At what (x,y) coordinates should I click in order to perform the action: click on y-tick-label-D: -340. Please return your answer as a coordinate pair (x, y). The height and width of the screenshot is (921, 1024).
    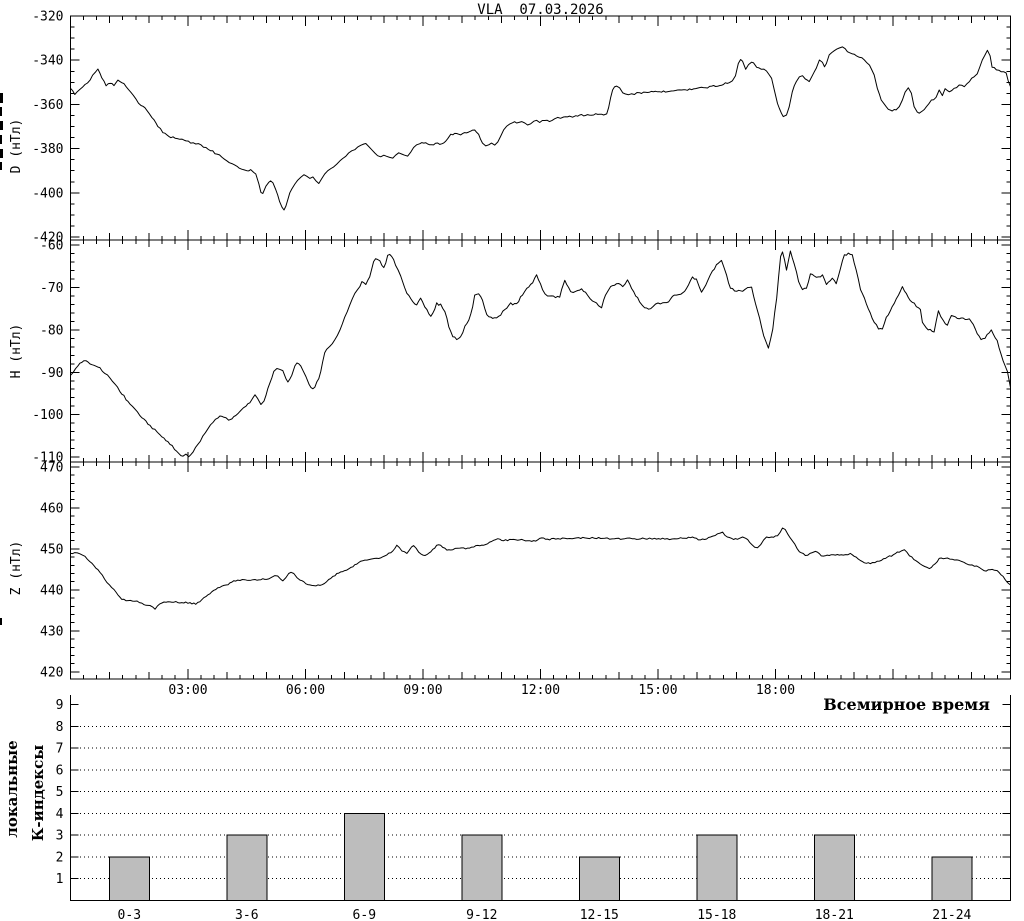
    Looking at the image, I should click on (47, 61).